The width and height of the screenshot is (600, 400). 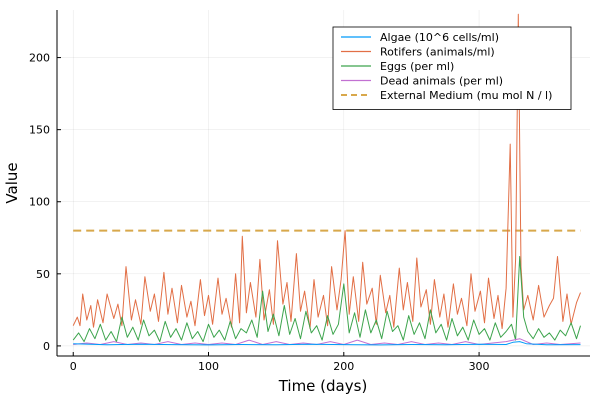 I want to click on x-tick-label: 100, so click(x=208, y=366).